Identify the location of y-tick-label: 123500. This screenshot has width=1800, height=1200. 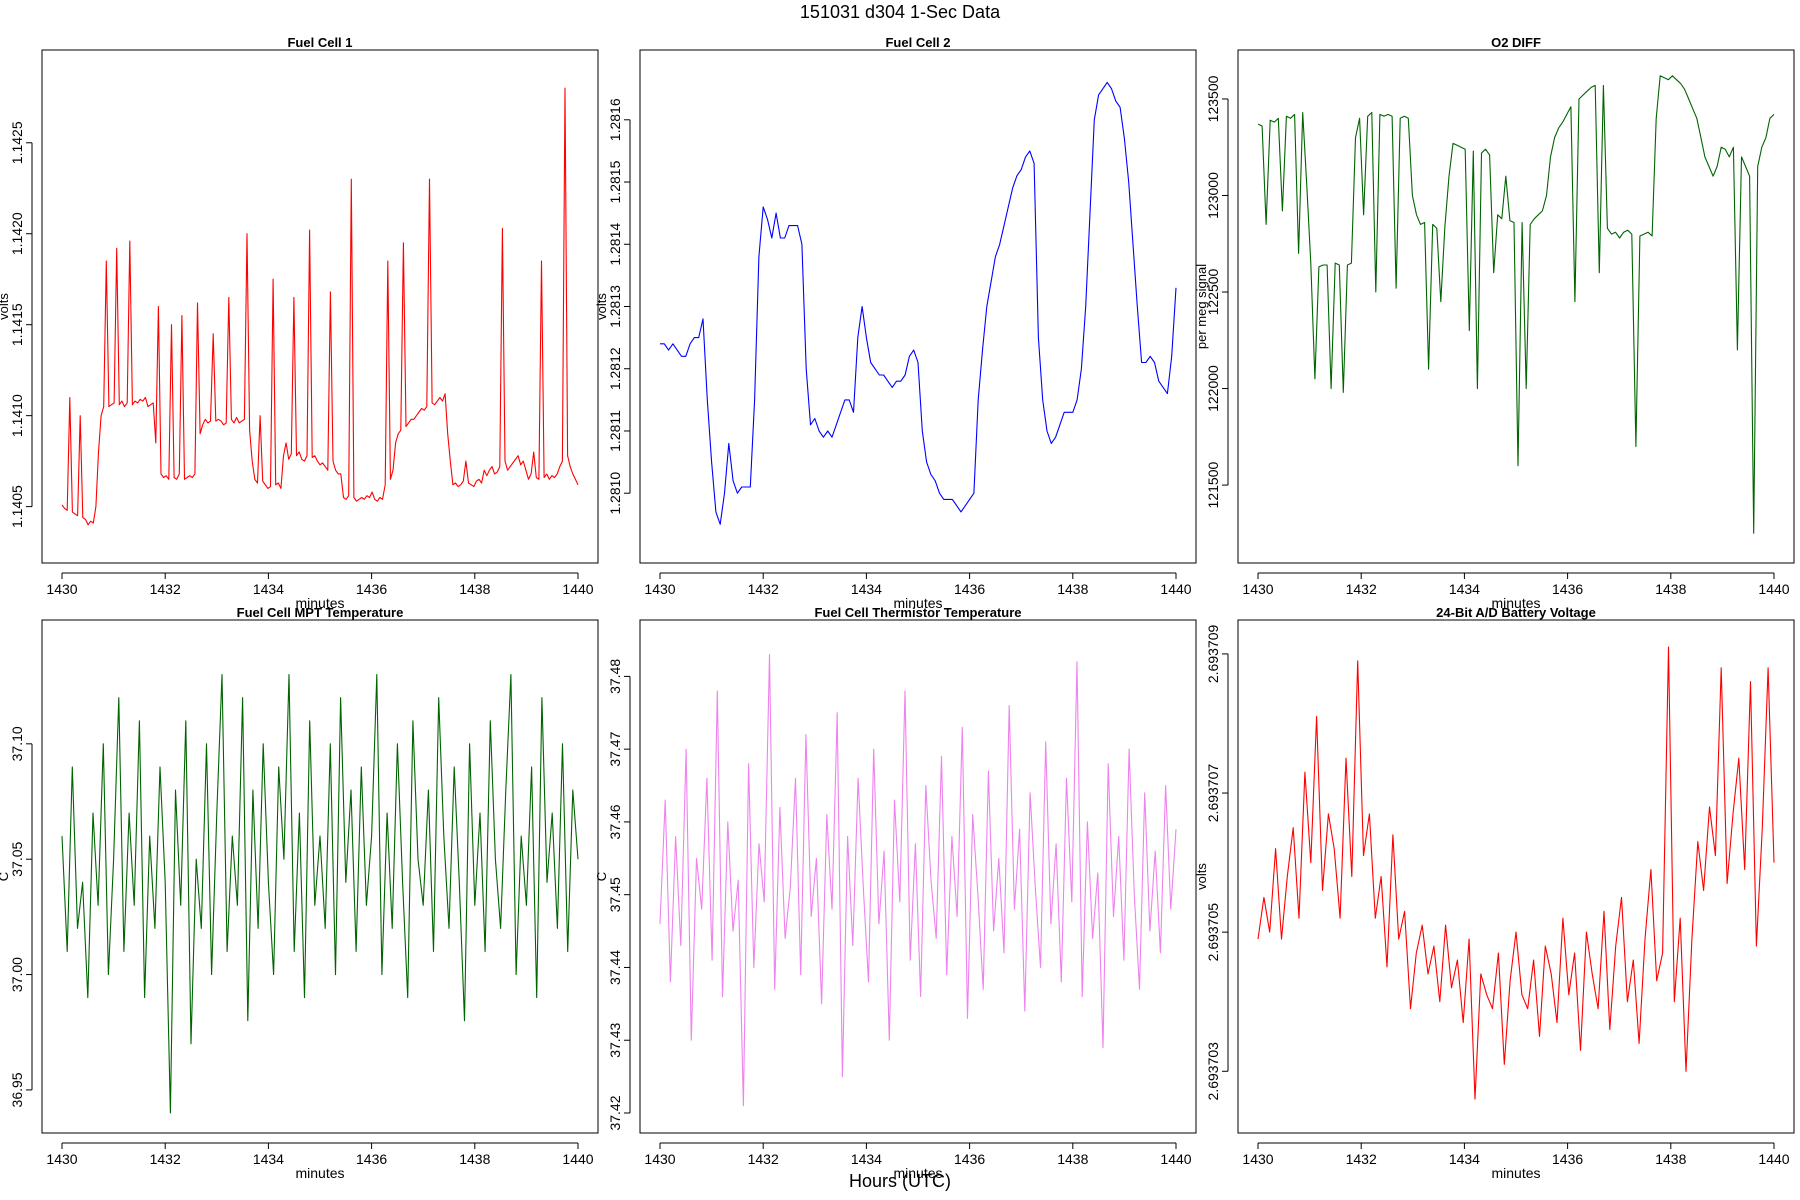
(1213, 98).